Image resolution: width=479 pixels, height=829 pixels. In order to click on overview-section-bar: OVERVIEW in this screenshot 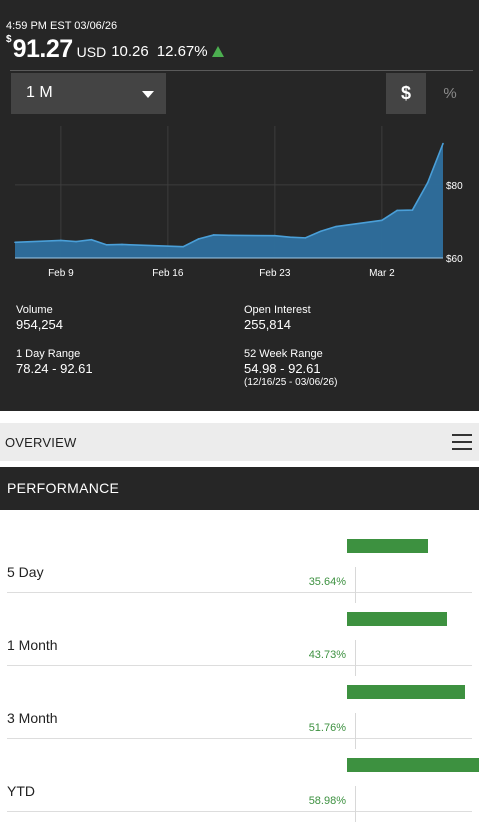, I will do `click(239, 442)`.